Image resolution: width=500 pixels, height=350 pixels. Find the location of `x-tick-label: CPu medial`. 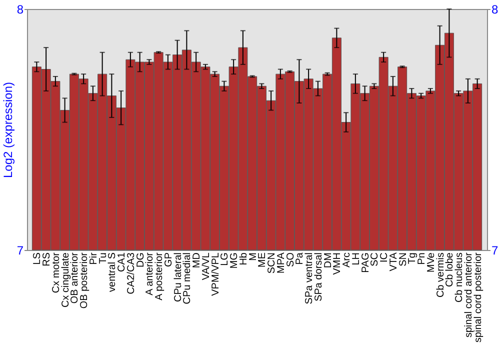

x-tick-label: CPu medial is located at coordinates (188, 278).